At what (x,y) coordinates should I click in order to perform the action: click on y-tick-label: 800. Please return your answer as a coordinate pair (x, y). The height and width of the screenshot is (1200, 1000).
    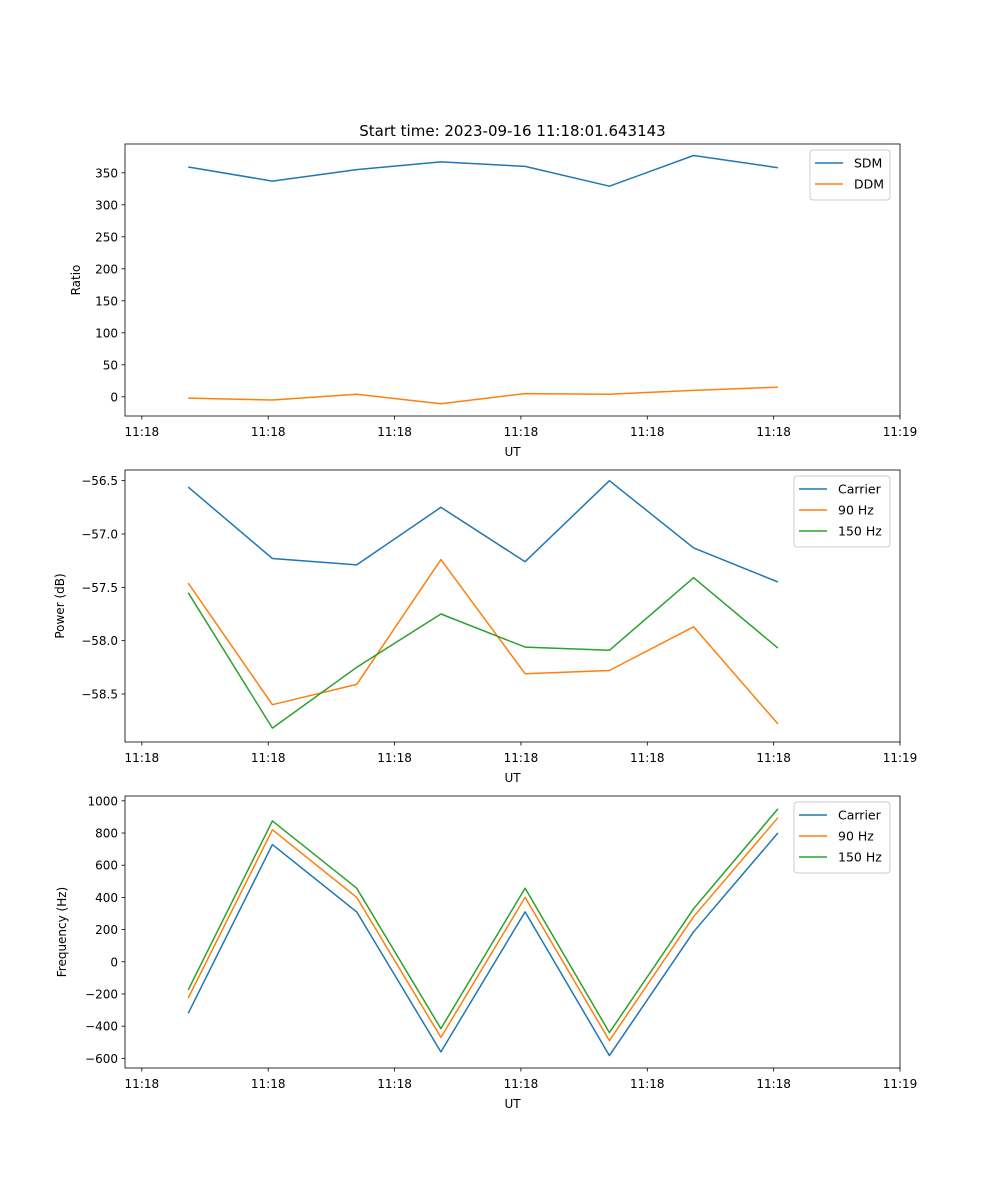
    Looking at the image, I should click on (106, 834).